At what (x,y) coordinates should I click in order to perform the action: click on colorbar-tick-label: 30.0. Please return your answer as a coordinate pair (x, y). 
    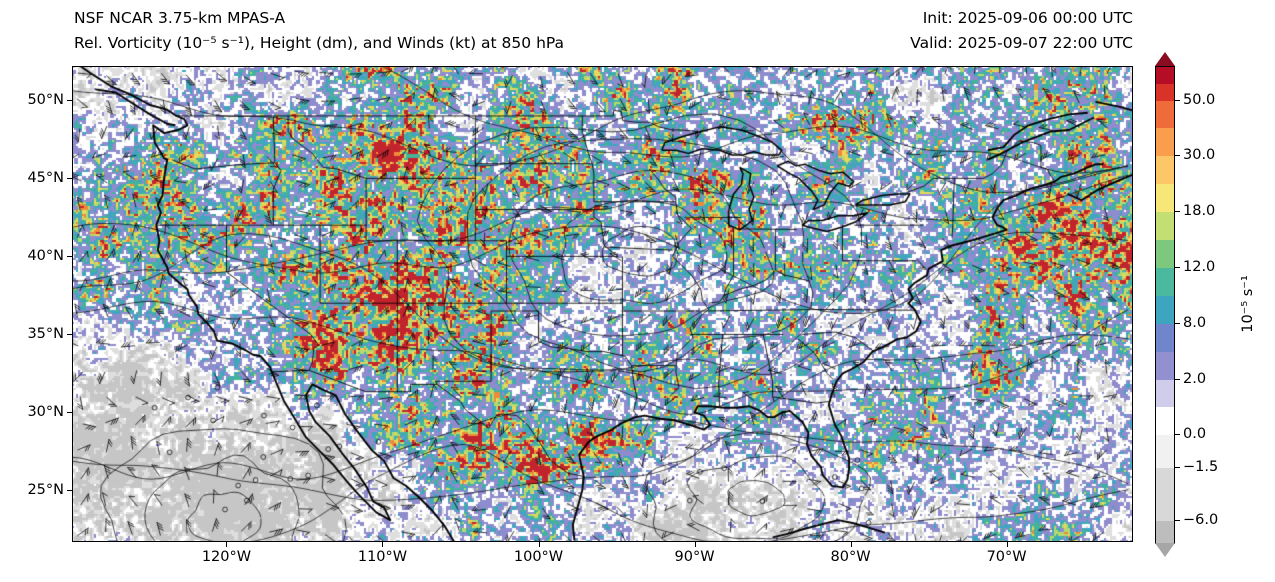
    Looking at the image, I should click on (1199, 155).